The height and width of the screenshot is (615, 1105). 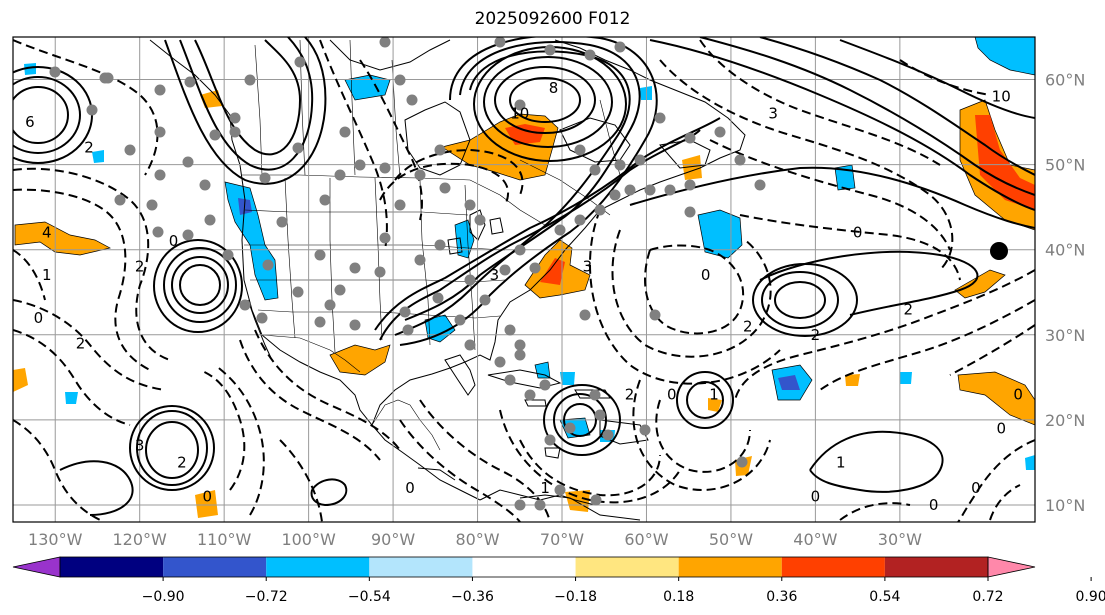 I want to click on contour-label: 6, so click(x=30, y=122).